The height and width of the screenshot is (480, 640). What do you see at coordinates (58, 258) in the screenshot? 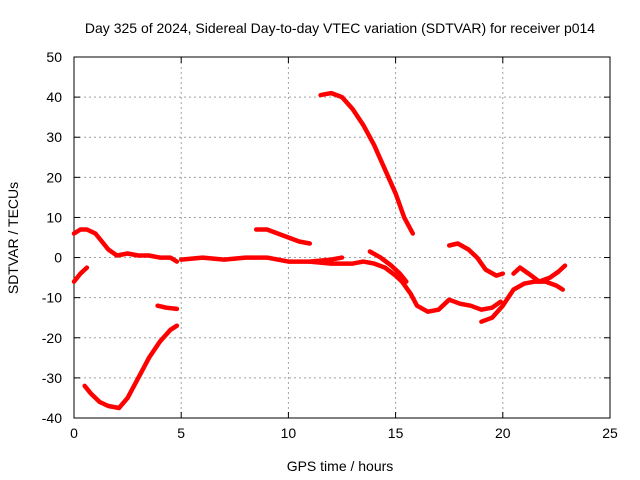
I see `y-tick-label: 0` at bounding box center [58, 258].